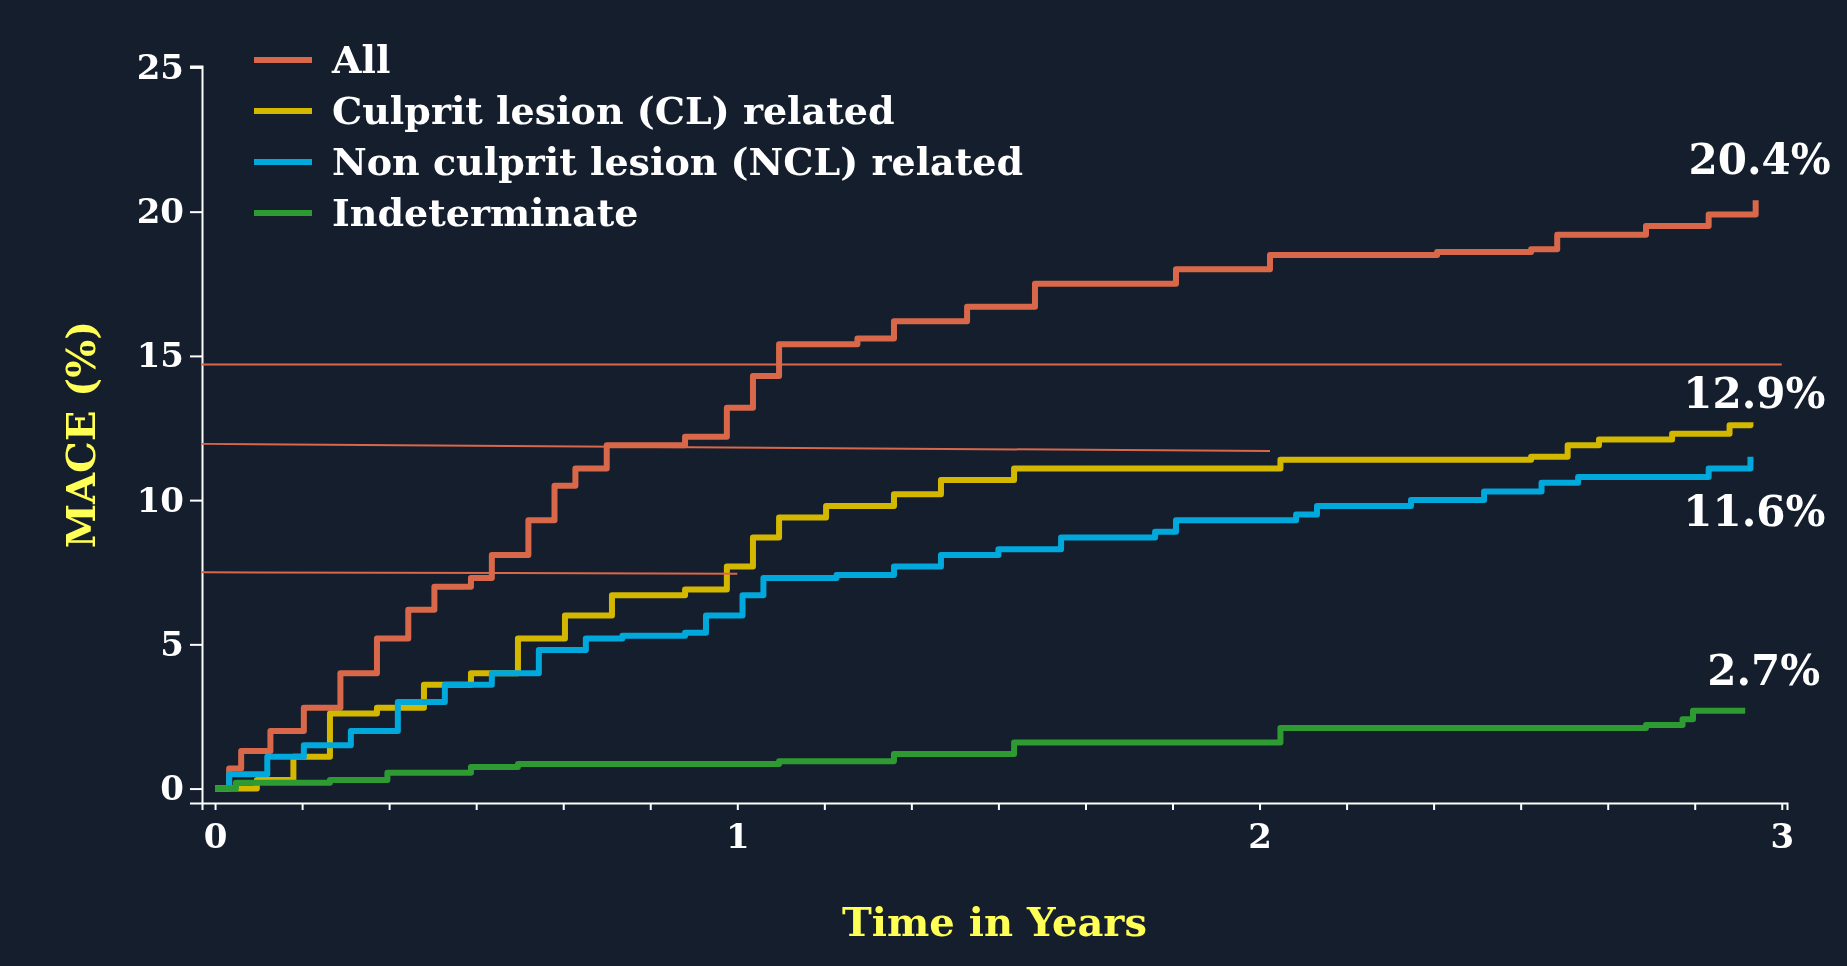  I want to click on legend-label: Indeterminate, so click(485, 213).